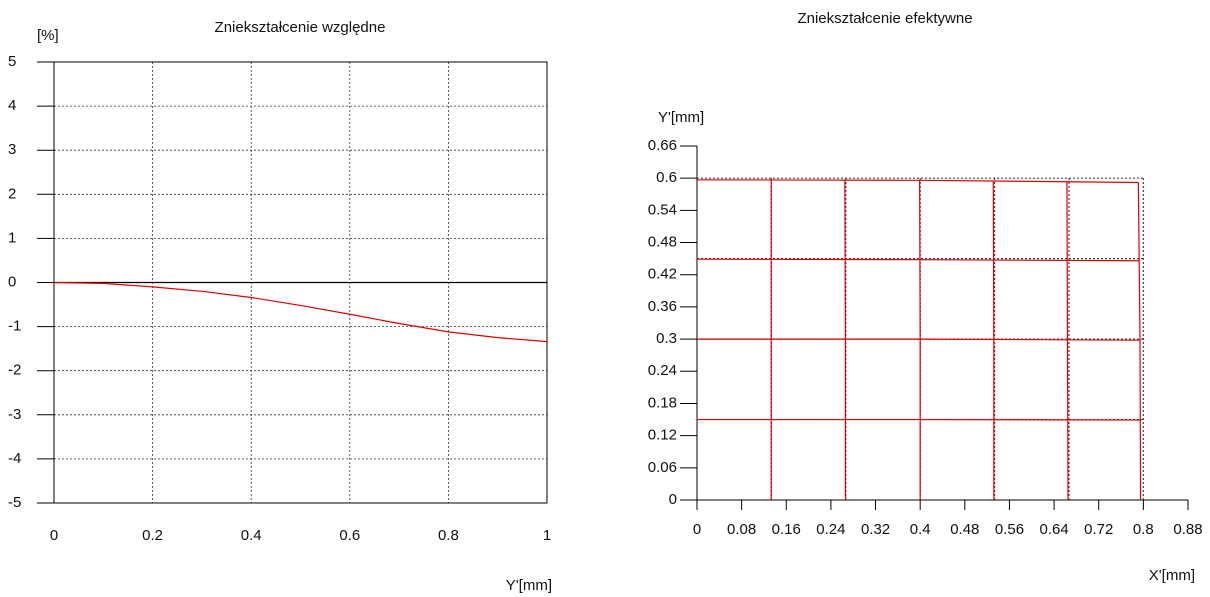 This screenshot has width=1210, height=597. Describe the element at coordinates (662, 209) in the screenshot. I see `y-tick-label: 0.54` at that location.